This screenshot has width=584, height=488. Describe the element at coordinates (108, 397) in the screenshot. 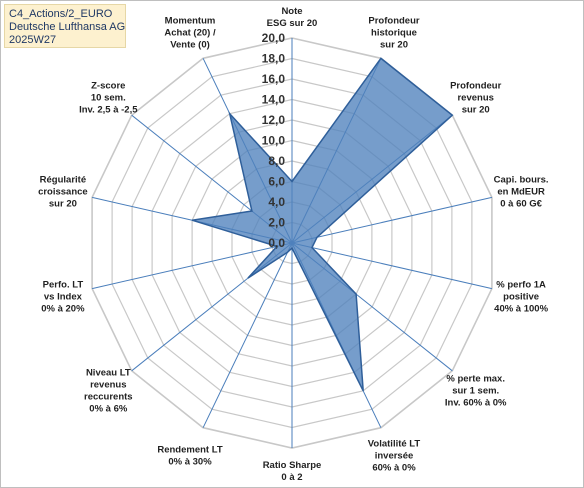

I see `axis-label-line: reccurents` at that location.